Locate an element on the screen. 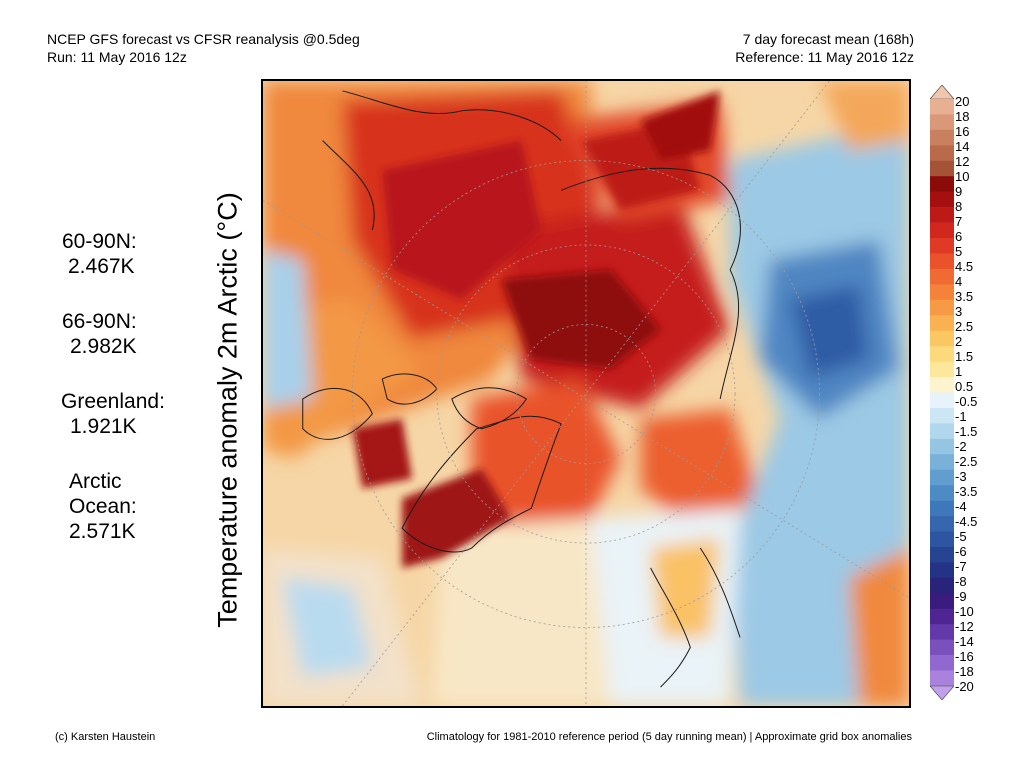  colorbar-tick-label: 8 is located at coordinates (959, 206).